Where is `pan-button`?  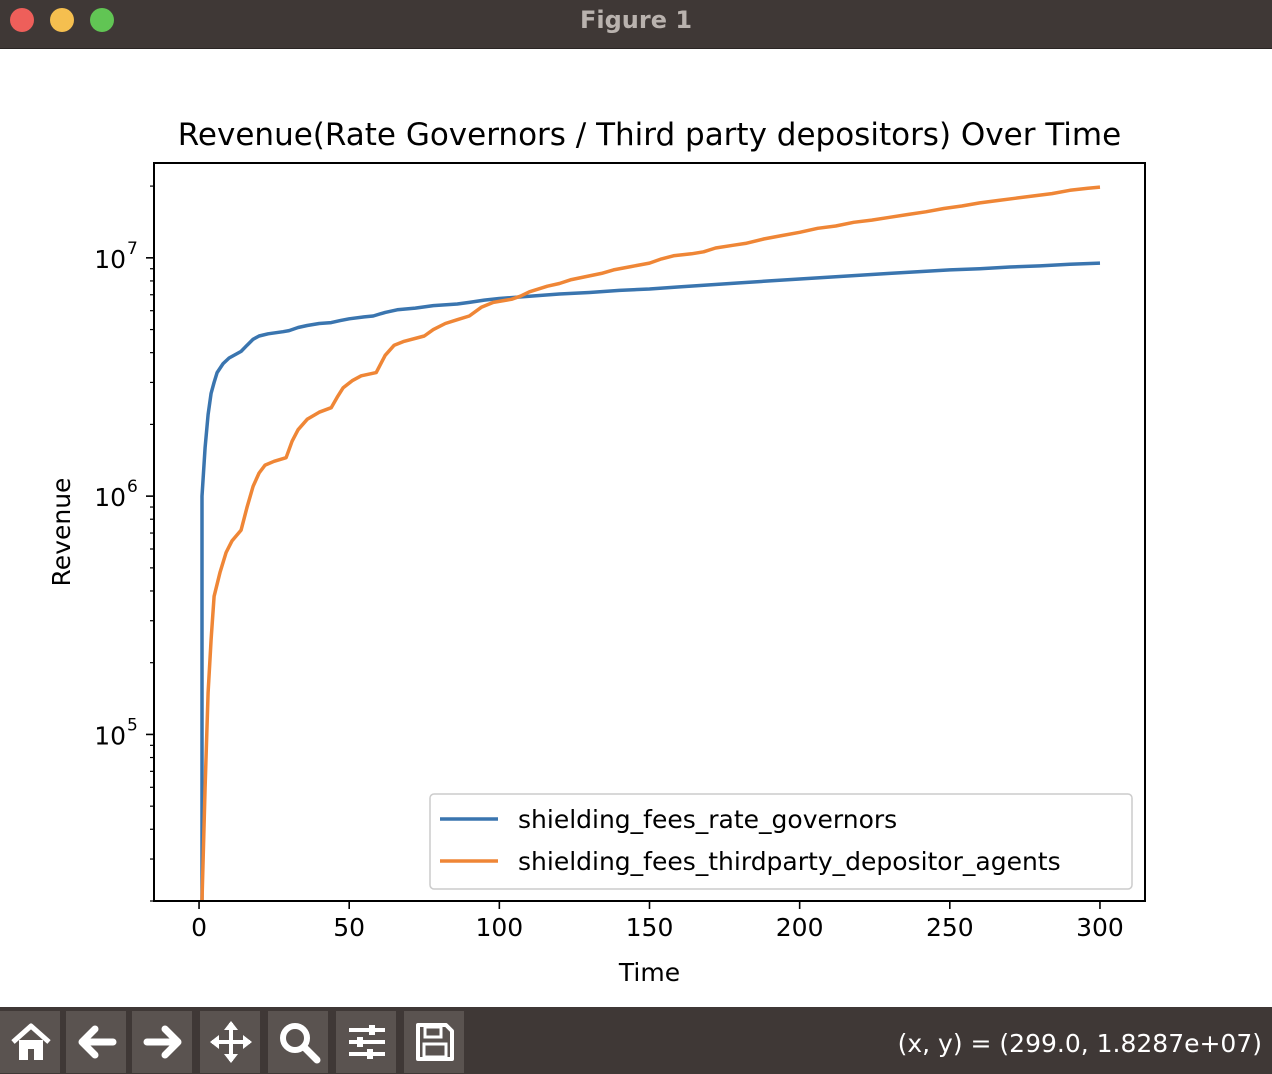 pan-button is located at coordinates (231, 1042).